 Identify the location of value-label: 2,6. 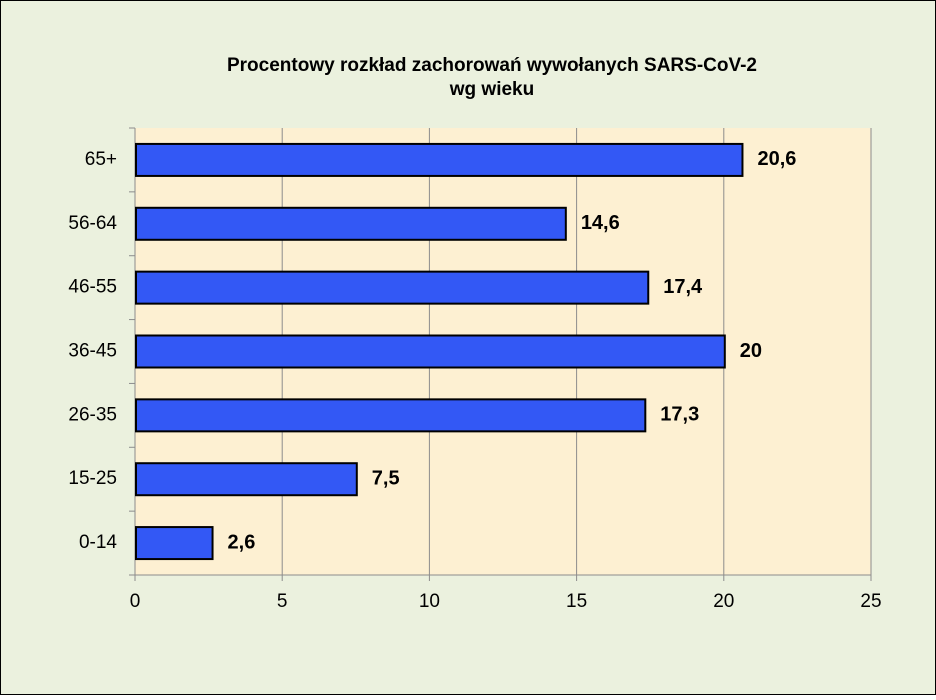
(242, 542).